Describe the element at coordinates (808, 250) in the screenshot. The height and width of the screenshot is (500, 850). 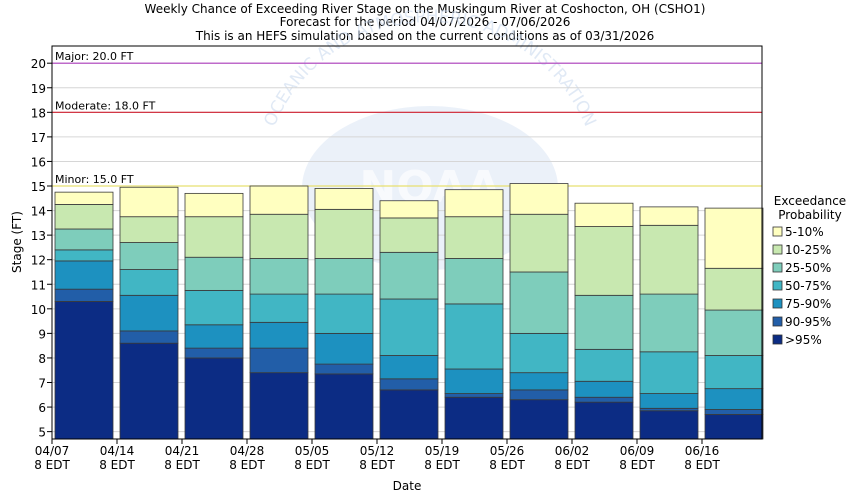
I see `legend-label: 10-25%` at that location.